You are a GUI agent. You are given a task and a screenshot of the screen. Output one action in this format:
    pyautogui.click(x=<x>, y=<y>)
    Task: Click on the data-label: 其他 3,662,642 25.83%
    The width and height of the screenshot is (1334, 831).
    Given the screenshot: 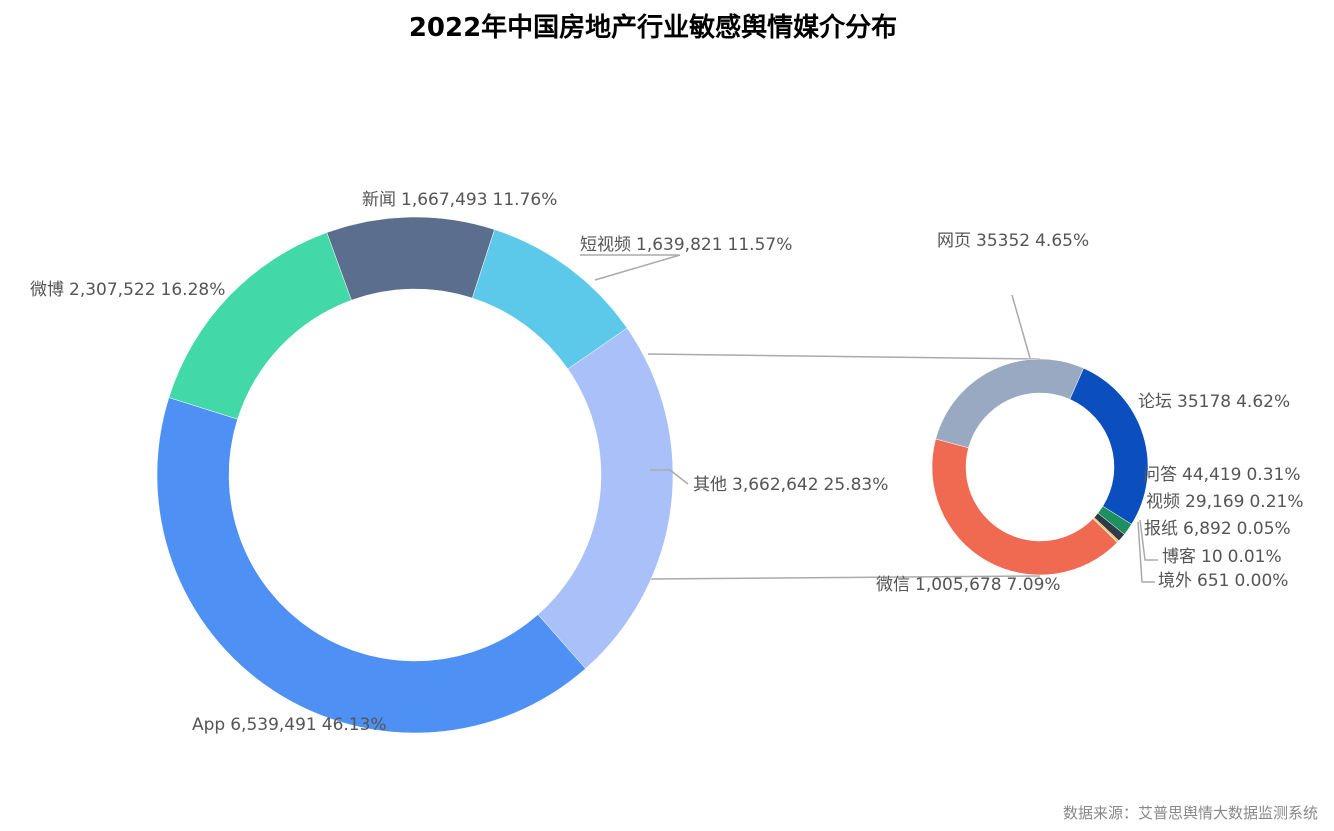 What is the action you would take?
    pyautogui.click(x=790, y=485)
    